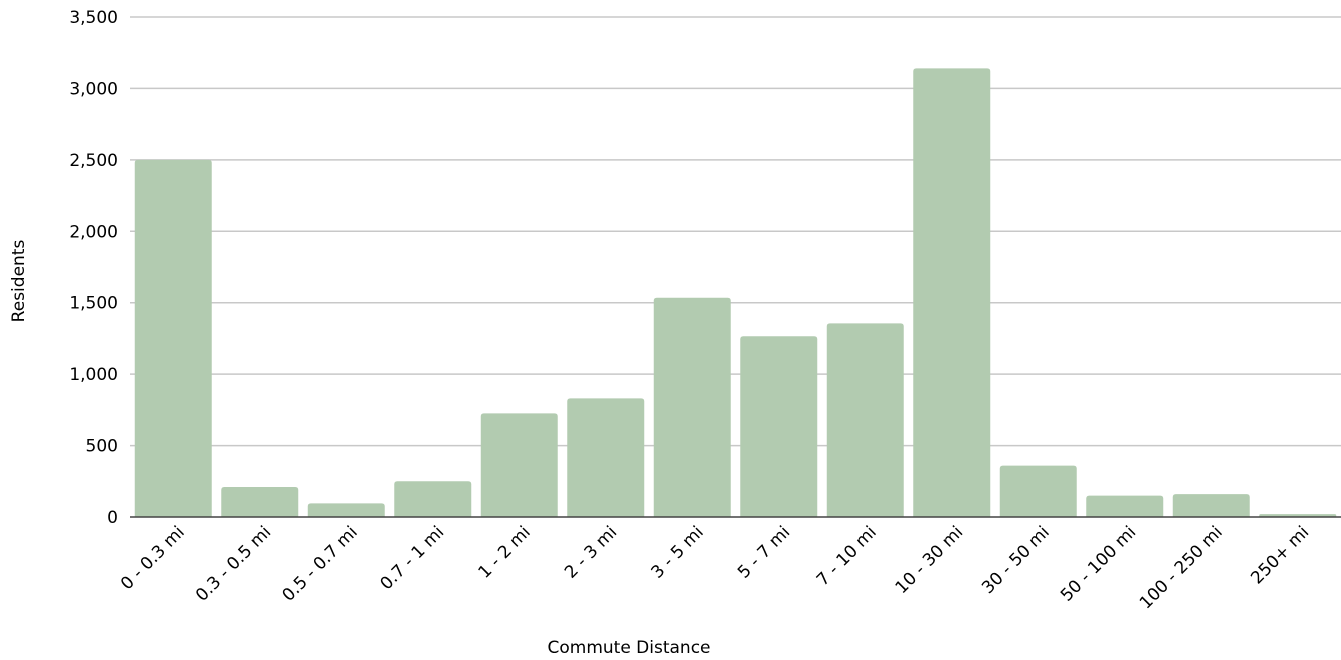 Image resolution: width=1341 pixels, height=660 pixels. Describe the element at coordinates (1016, 560) in the screenshot. I see `x-tick-label: 30 - 50 mi` at that location.